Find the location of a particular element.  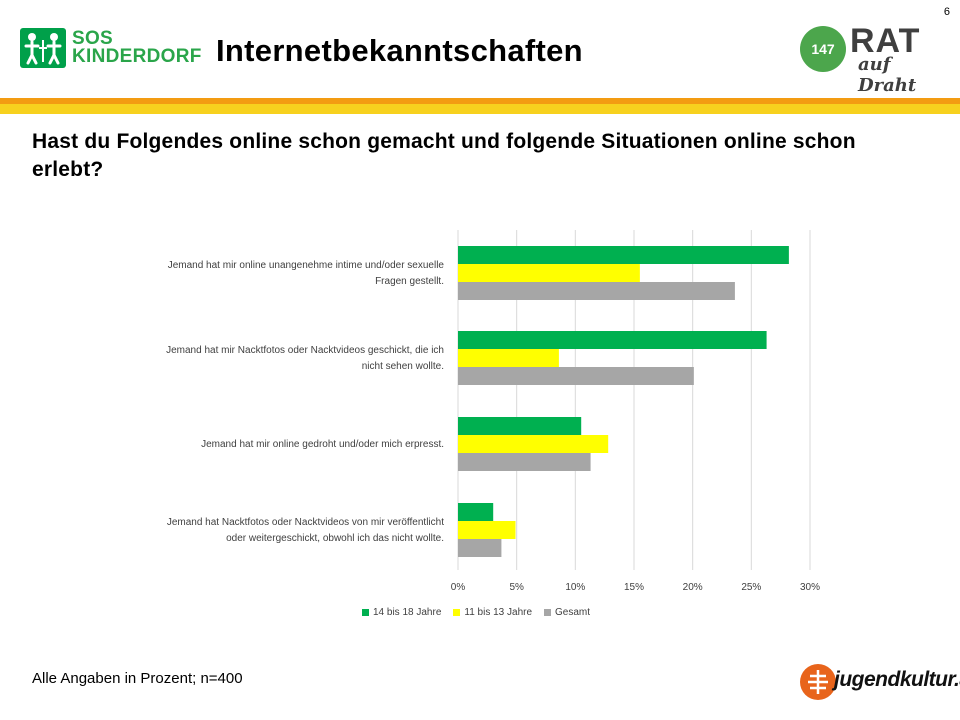

legend-label: 11 bis 13 Jahre is located at coordinates (498, 612).